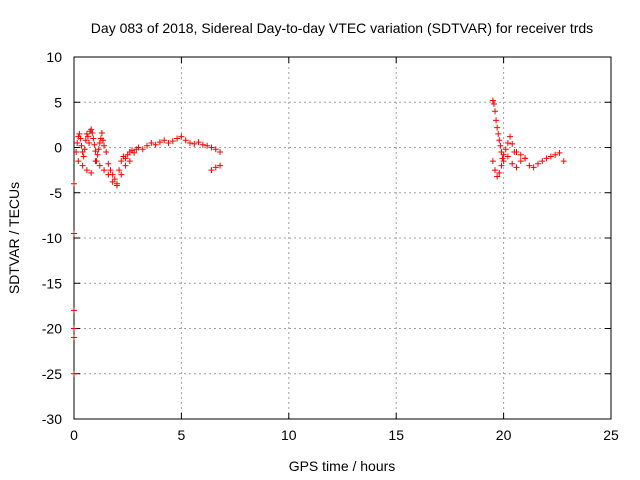  I want to click on x-tick-label: 20, so click(504, 435).